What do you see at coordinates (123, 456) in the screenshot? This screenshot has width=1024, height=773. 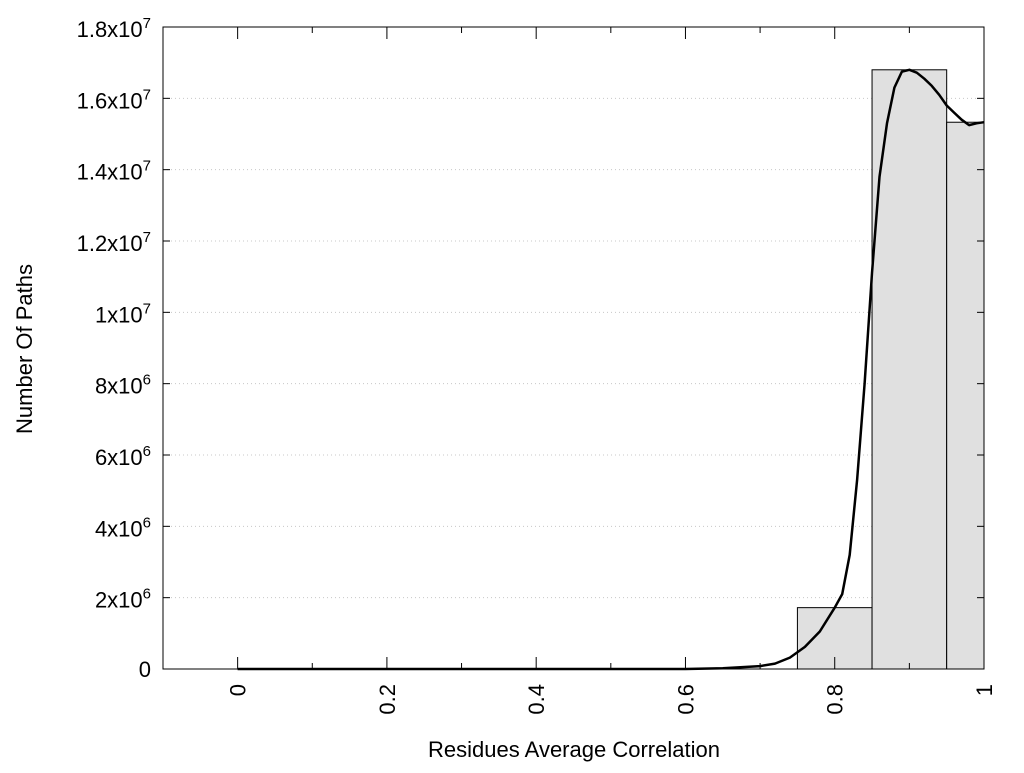 I see `y-tick-label-3: 6x10⁶` at bounding box center [123, 456].